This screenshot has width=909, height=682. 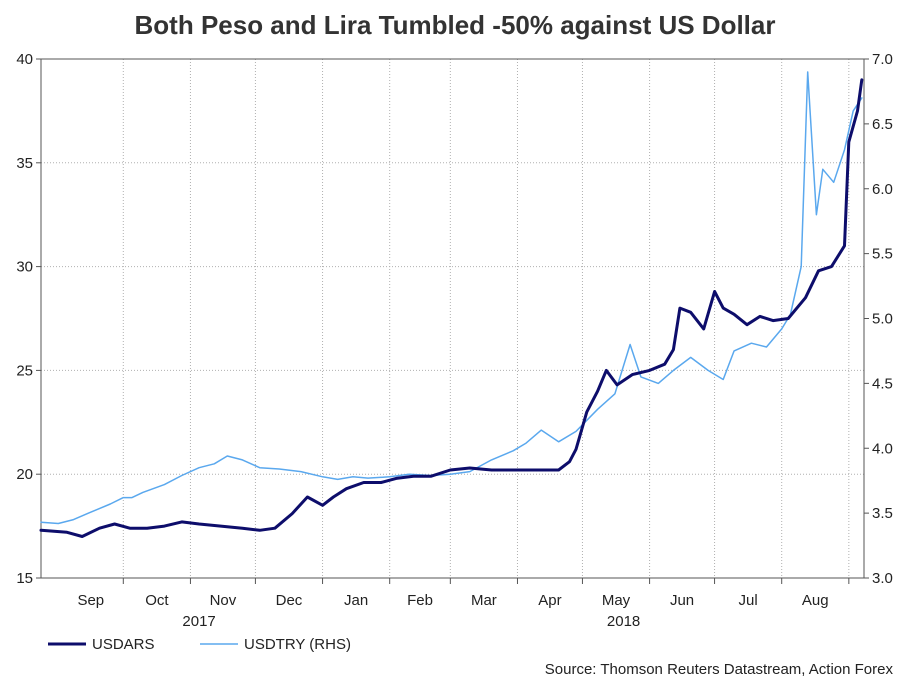 What do you see at coordinates (90, 600) in the screenshot?
I see `x-month-label: Sep` at bounding box center [90, 600].